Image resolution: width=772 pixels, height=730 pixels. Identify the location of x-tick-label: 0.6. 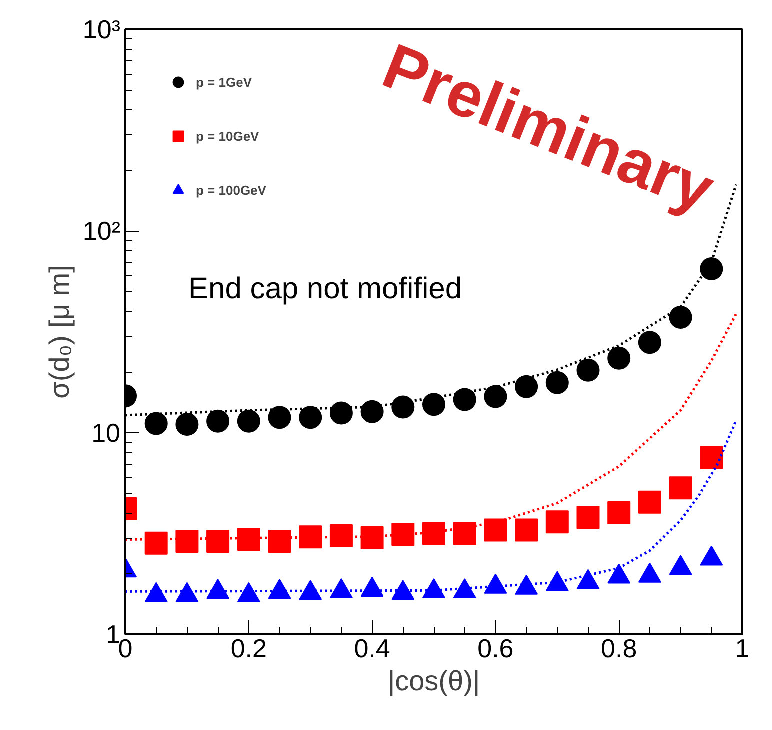
(496, 649).